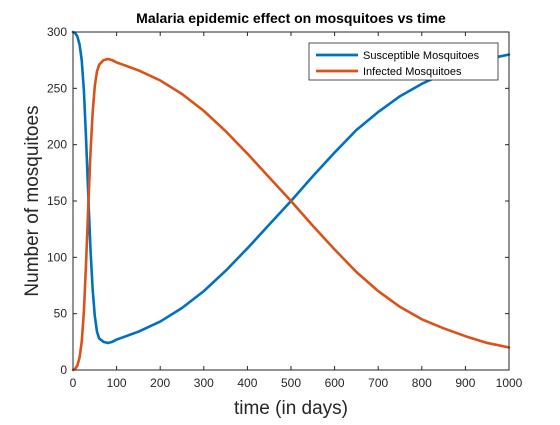 Image resolution: width=560 pixels, height=425 pixels. Describe the element at coordinates (117, 383) in the screenshot. I see `x-tick-label: 100` at that location.